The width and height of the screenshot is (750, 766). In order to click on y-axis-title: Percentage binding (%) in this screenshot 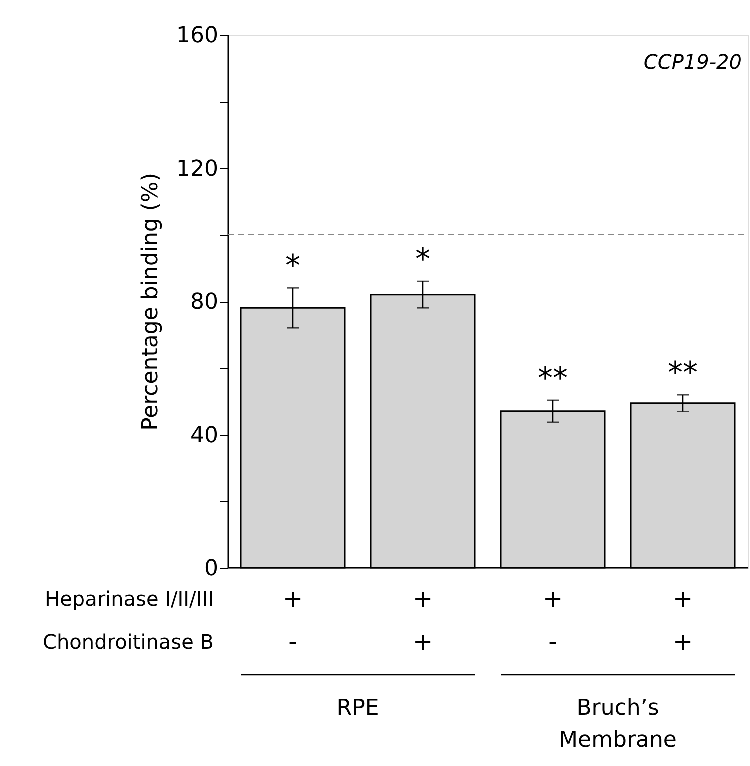, I will do `click(151, 302)`.